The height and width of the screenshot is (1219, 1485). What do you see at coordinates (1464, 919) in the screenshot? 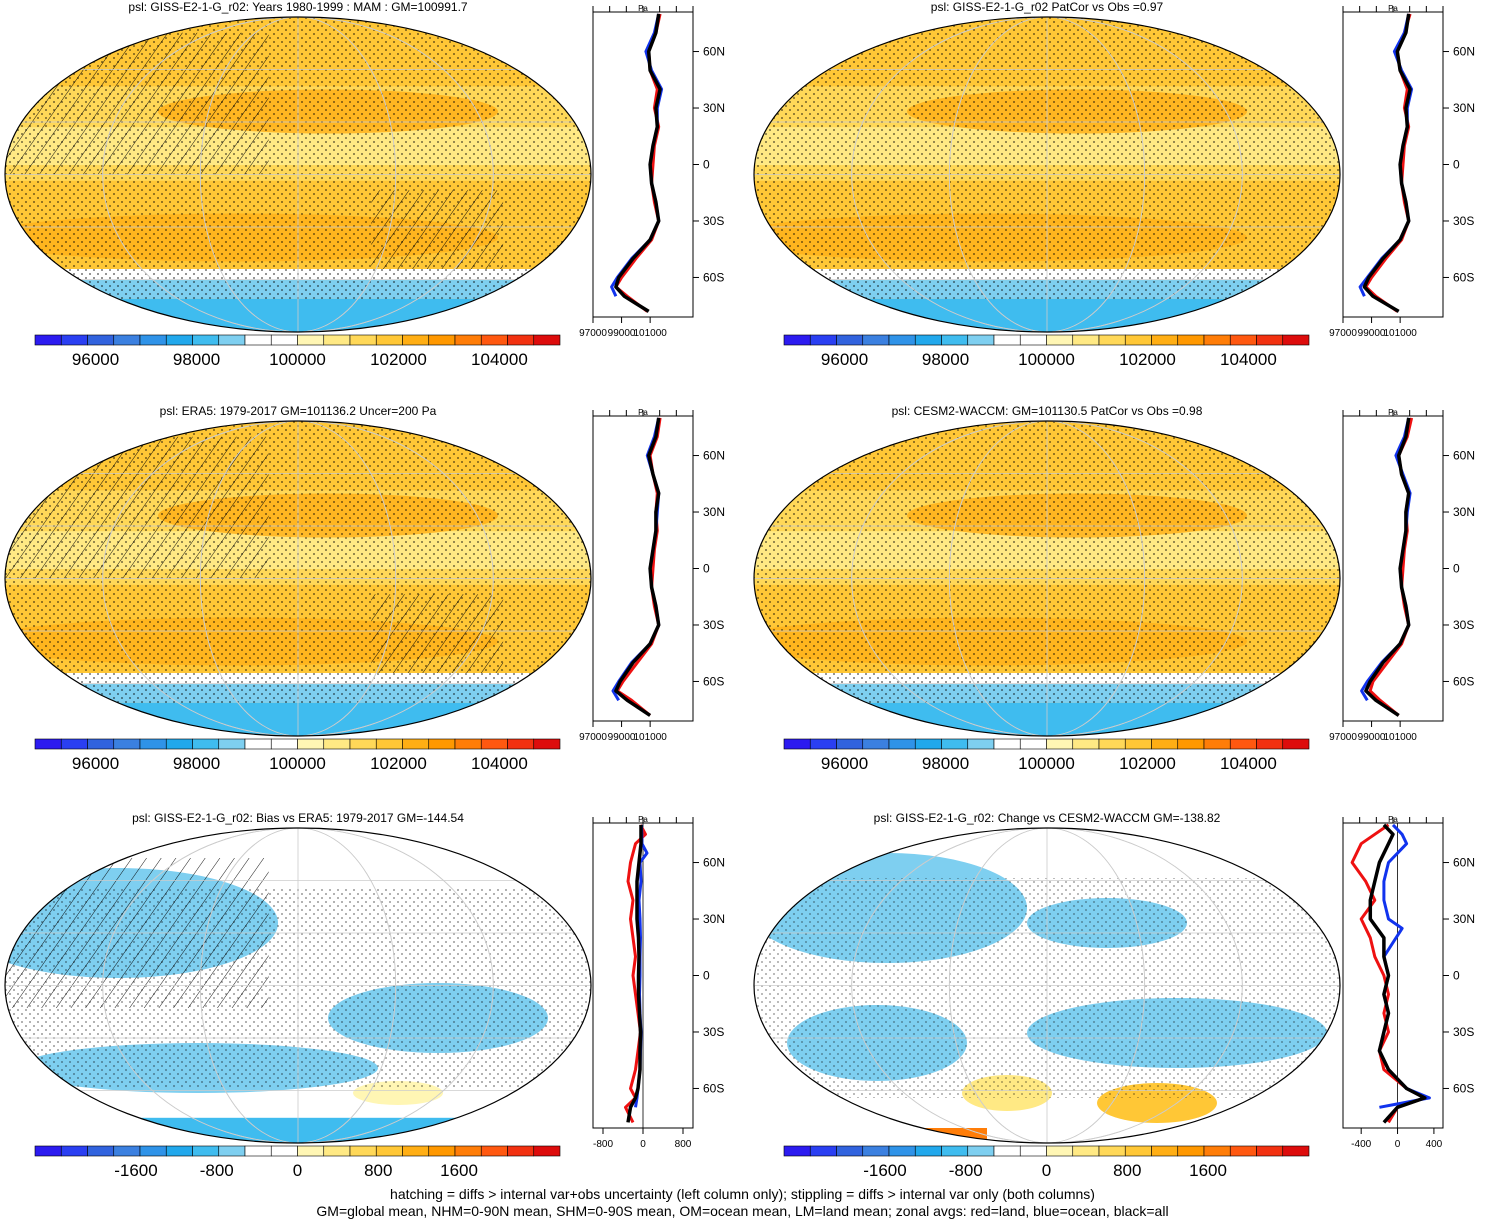
I see `zonal-lat-label: 30N` at bounding box center [1464, 919].